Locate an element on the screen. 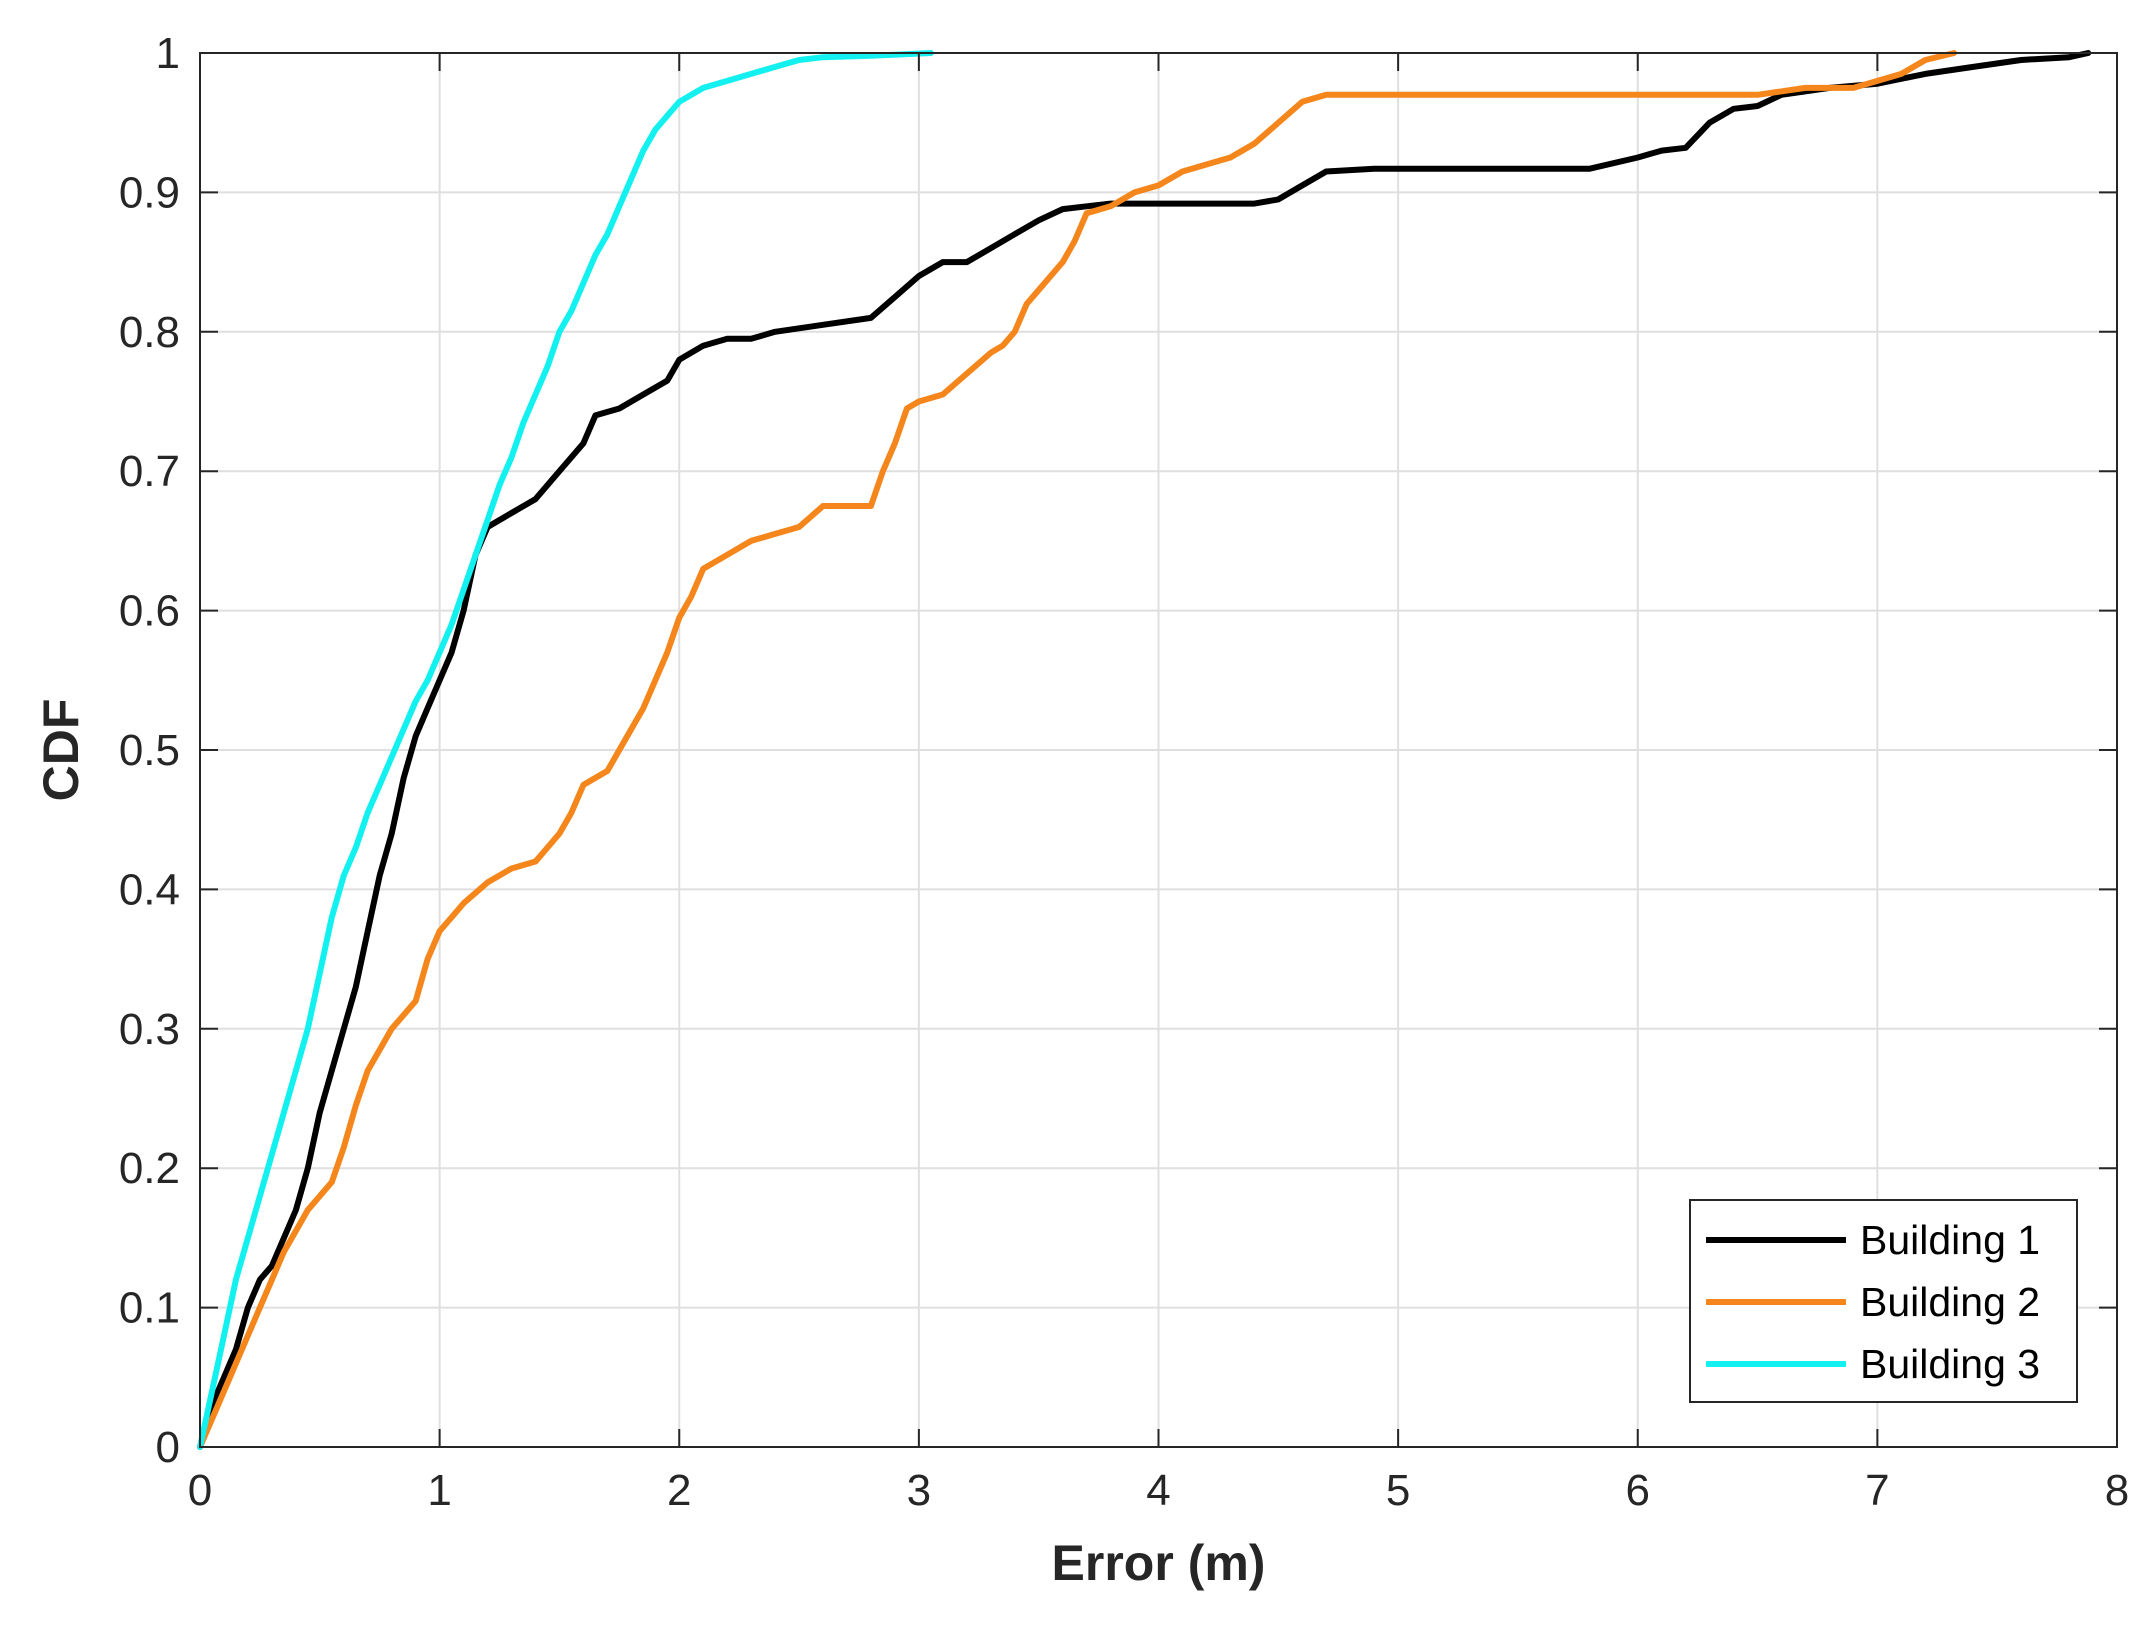  legend-label-building-2: Building 2 is located at coordinates (1950, 1302).